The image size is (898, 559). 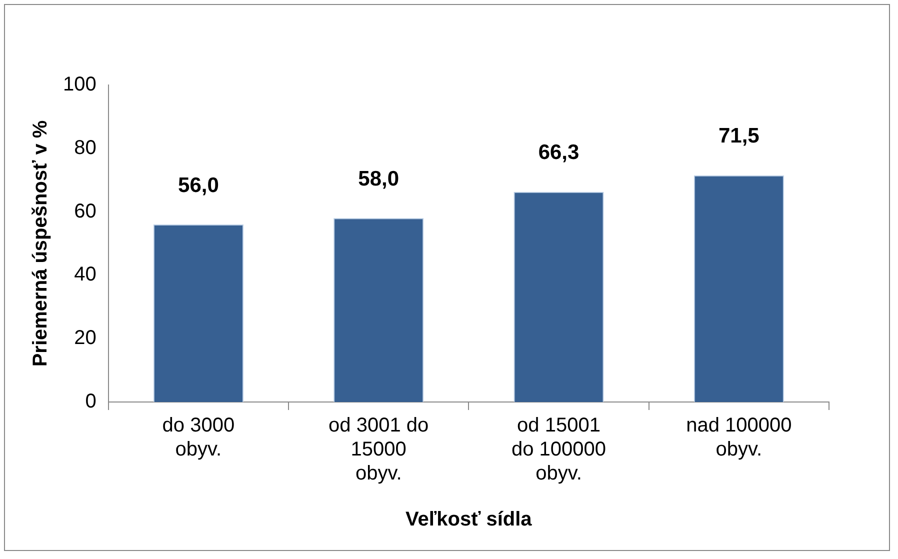 I want to click on x-tick-label: od 3001 do 15000 obyv., so click(x=378, y=449).